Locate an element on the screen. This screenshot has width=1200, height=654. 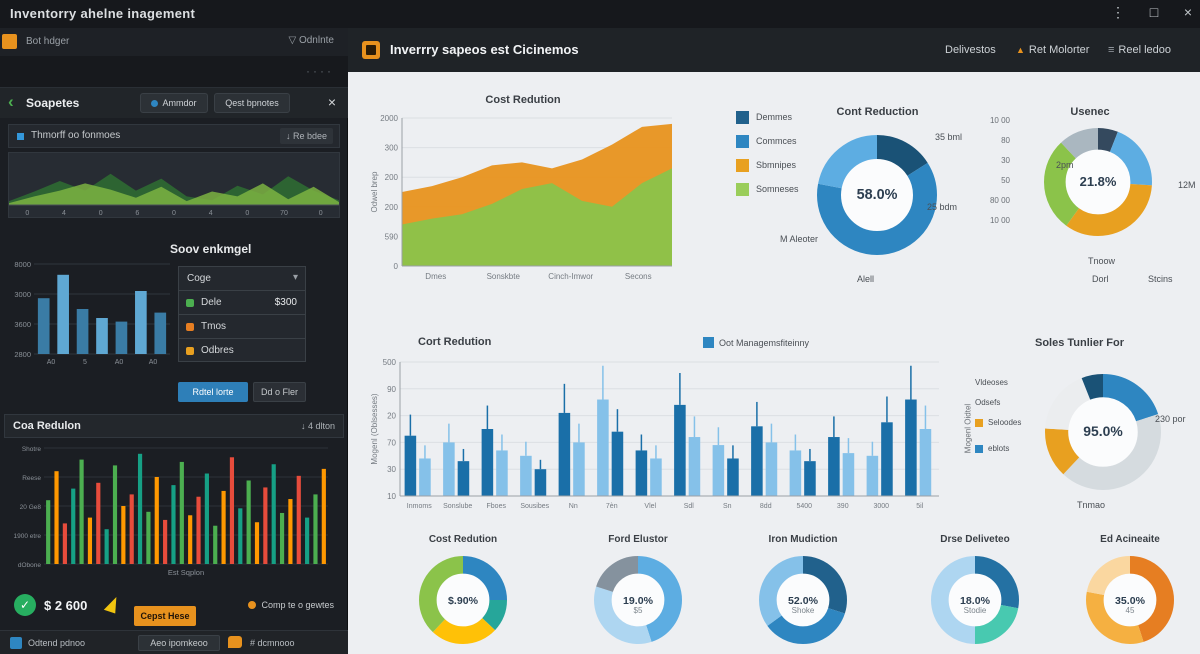
sidebar-strip: ···· is located at coordinates (174, 72).